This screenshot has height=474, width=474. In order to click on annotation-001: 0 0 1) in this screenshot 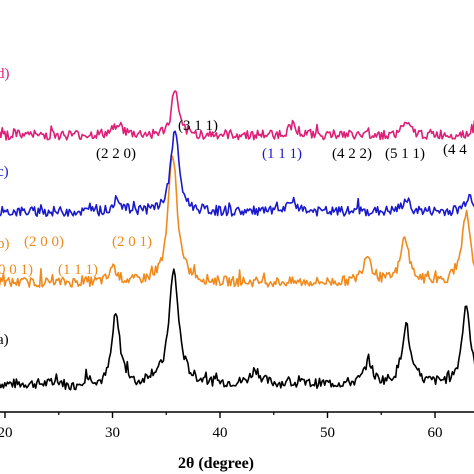, I will do `click(16, 270)`.